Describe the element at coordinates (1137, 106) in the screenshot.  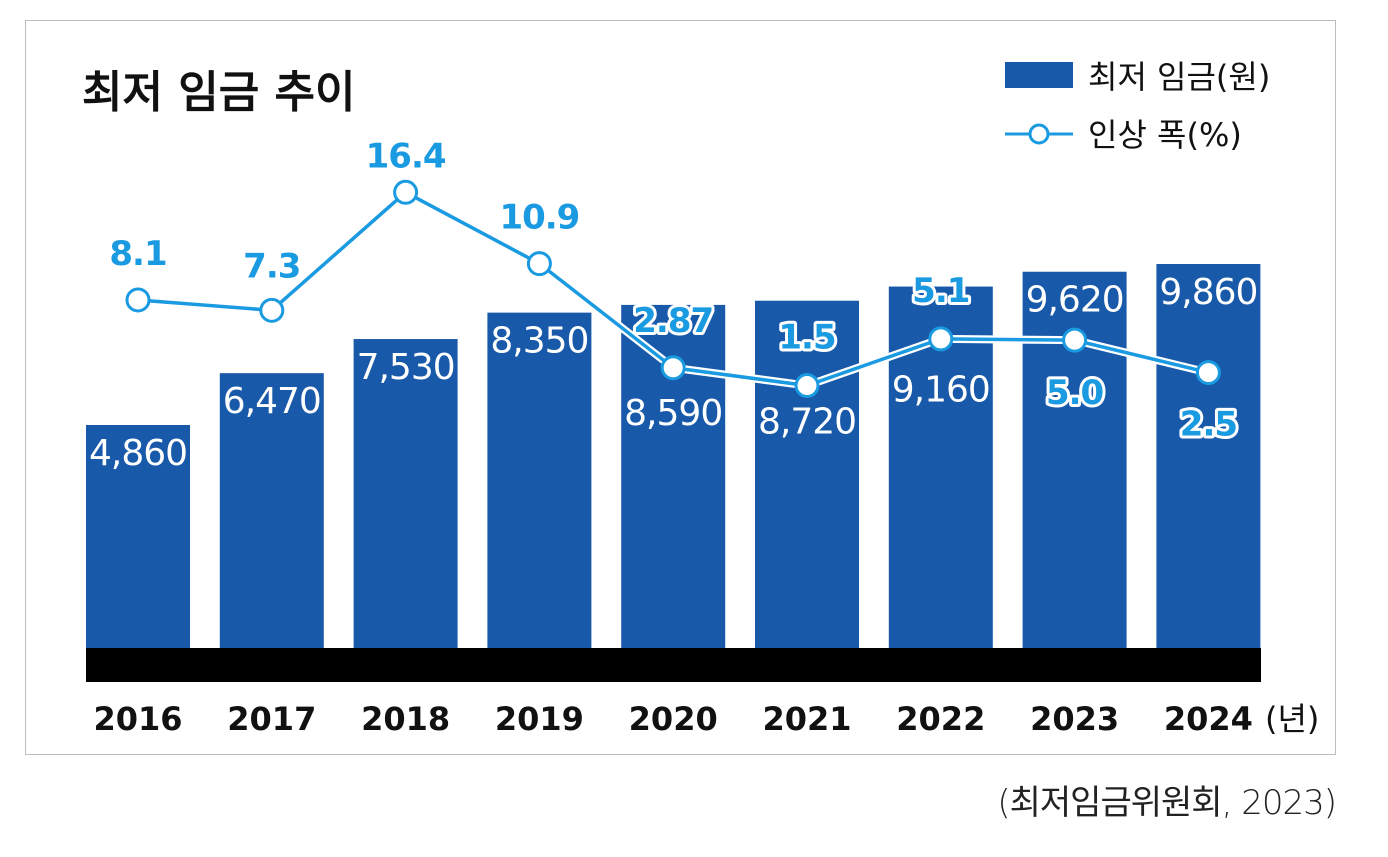
I see `legend: 최저 임금(원) 인상 폭(%)` at that location.